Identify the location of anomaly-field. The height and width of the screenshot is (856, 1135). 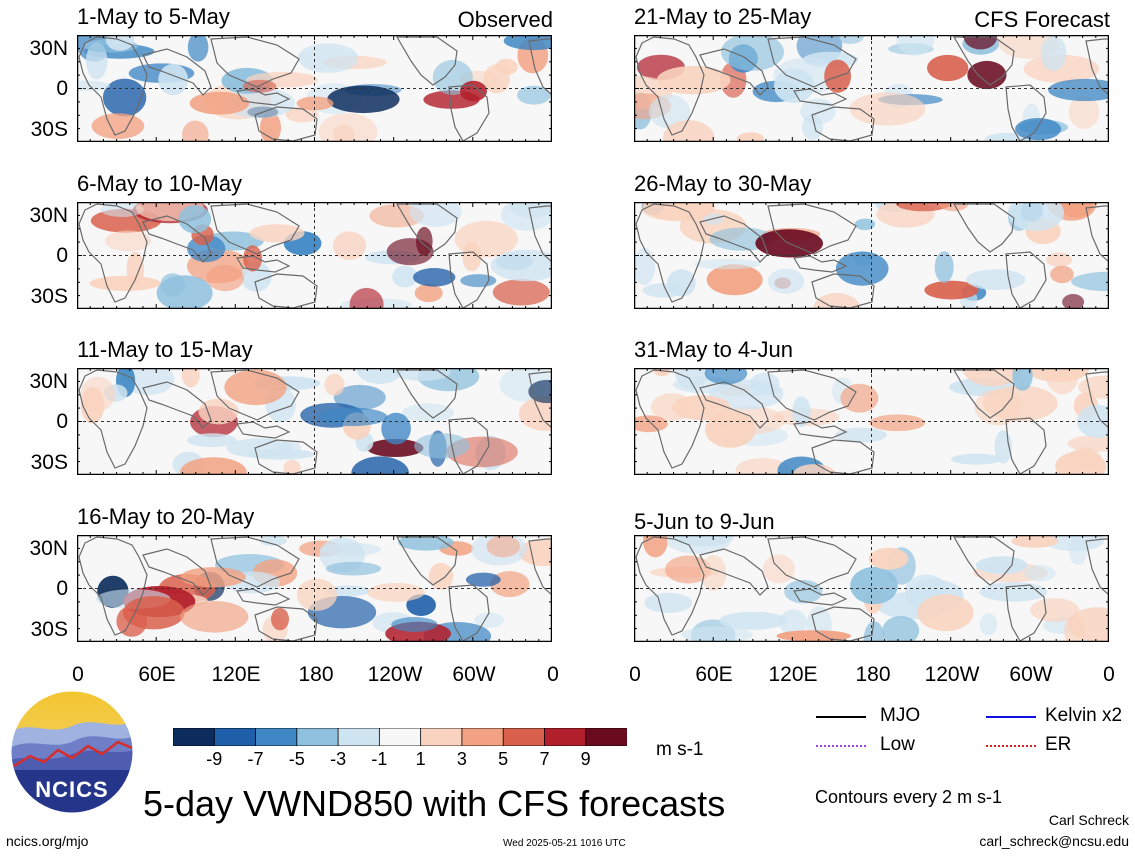
(871, 255).